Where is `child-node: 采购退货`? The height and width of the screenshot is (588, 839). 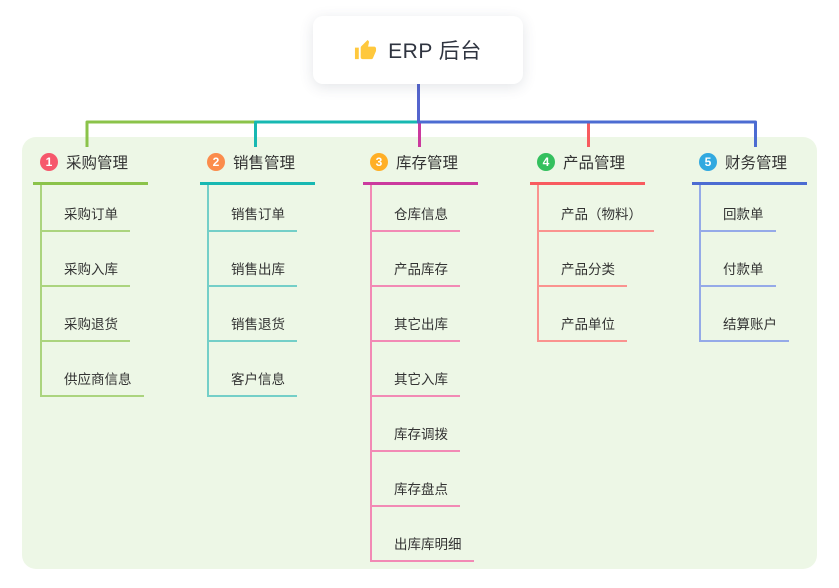
child-node: 采购退货 is located at coordinates (86, 327).